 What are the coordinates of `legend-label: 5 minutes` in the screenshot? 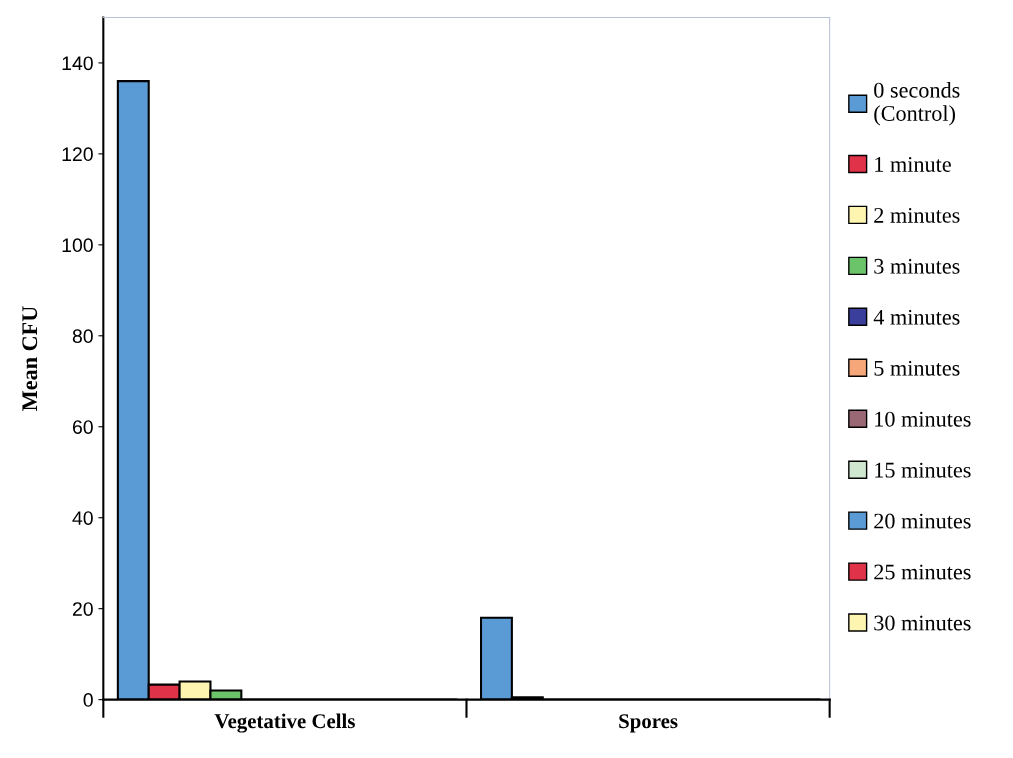 It's located at (917, 368).